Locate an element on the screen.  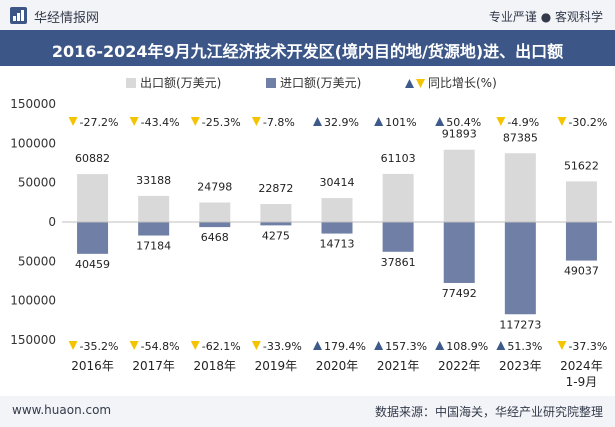
export-growth-label: -25.3% is located at coordinates (221, 122).